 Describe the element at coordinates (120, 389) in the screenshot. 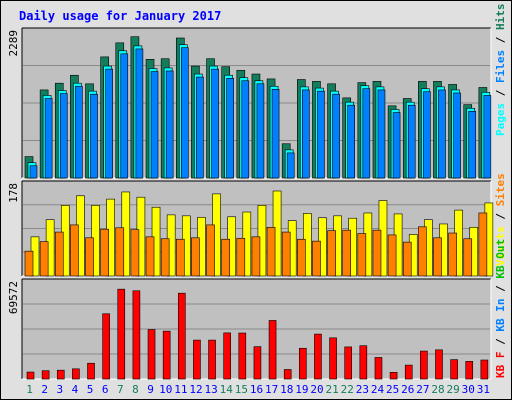

I see `x-tick-label-7: 7` at that location.